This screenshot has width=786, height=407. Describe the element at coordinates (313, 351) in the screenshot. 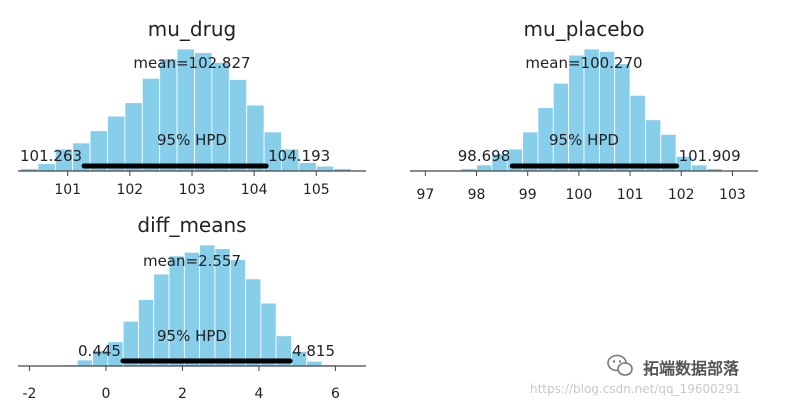

I see `hpd-high-label: 4.815` at that location.